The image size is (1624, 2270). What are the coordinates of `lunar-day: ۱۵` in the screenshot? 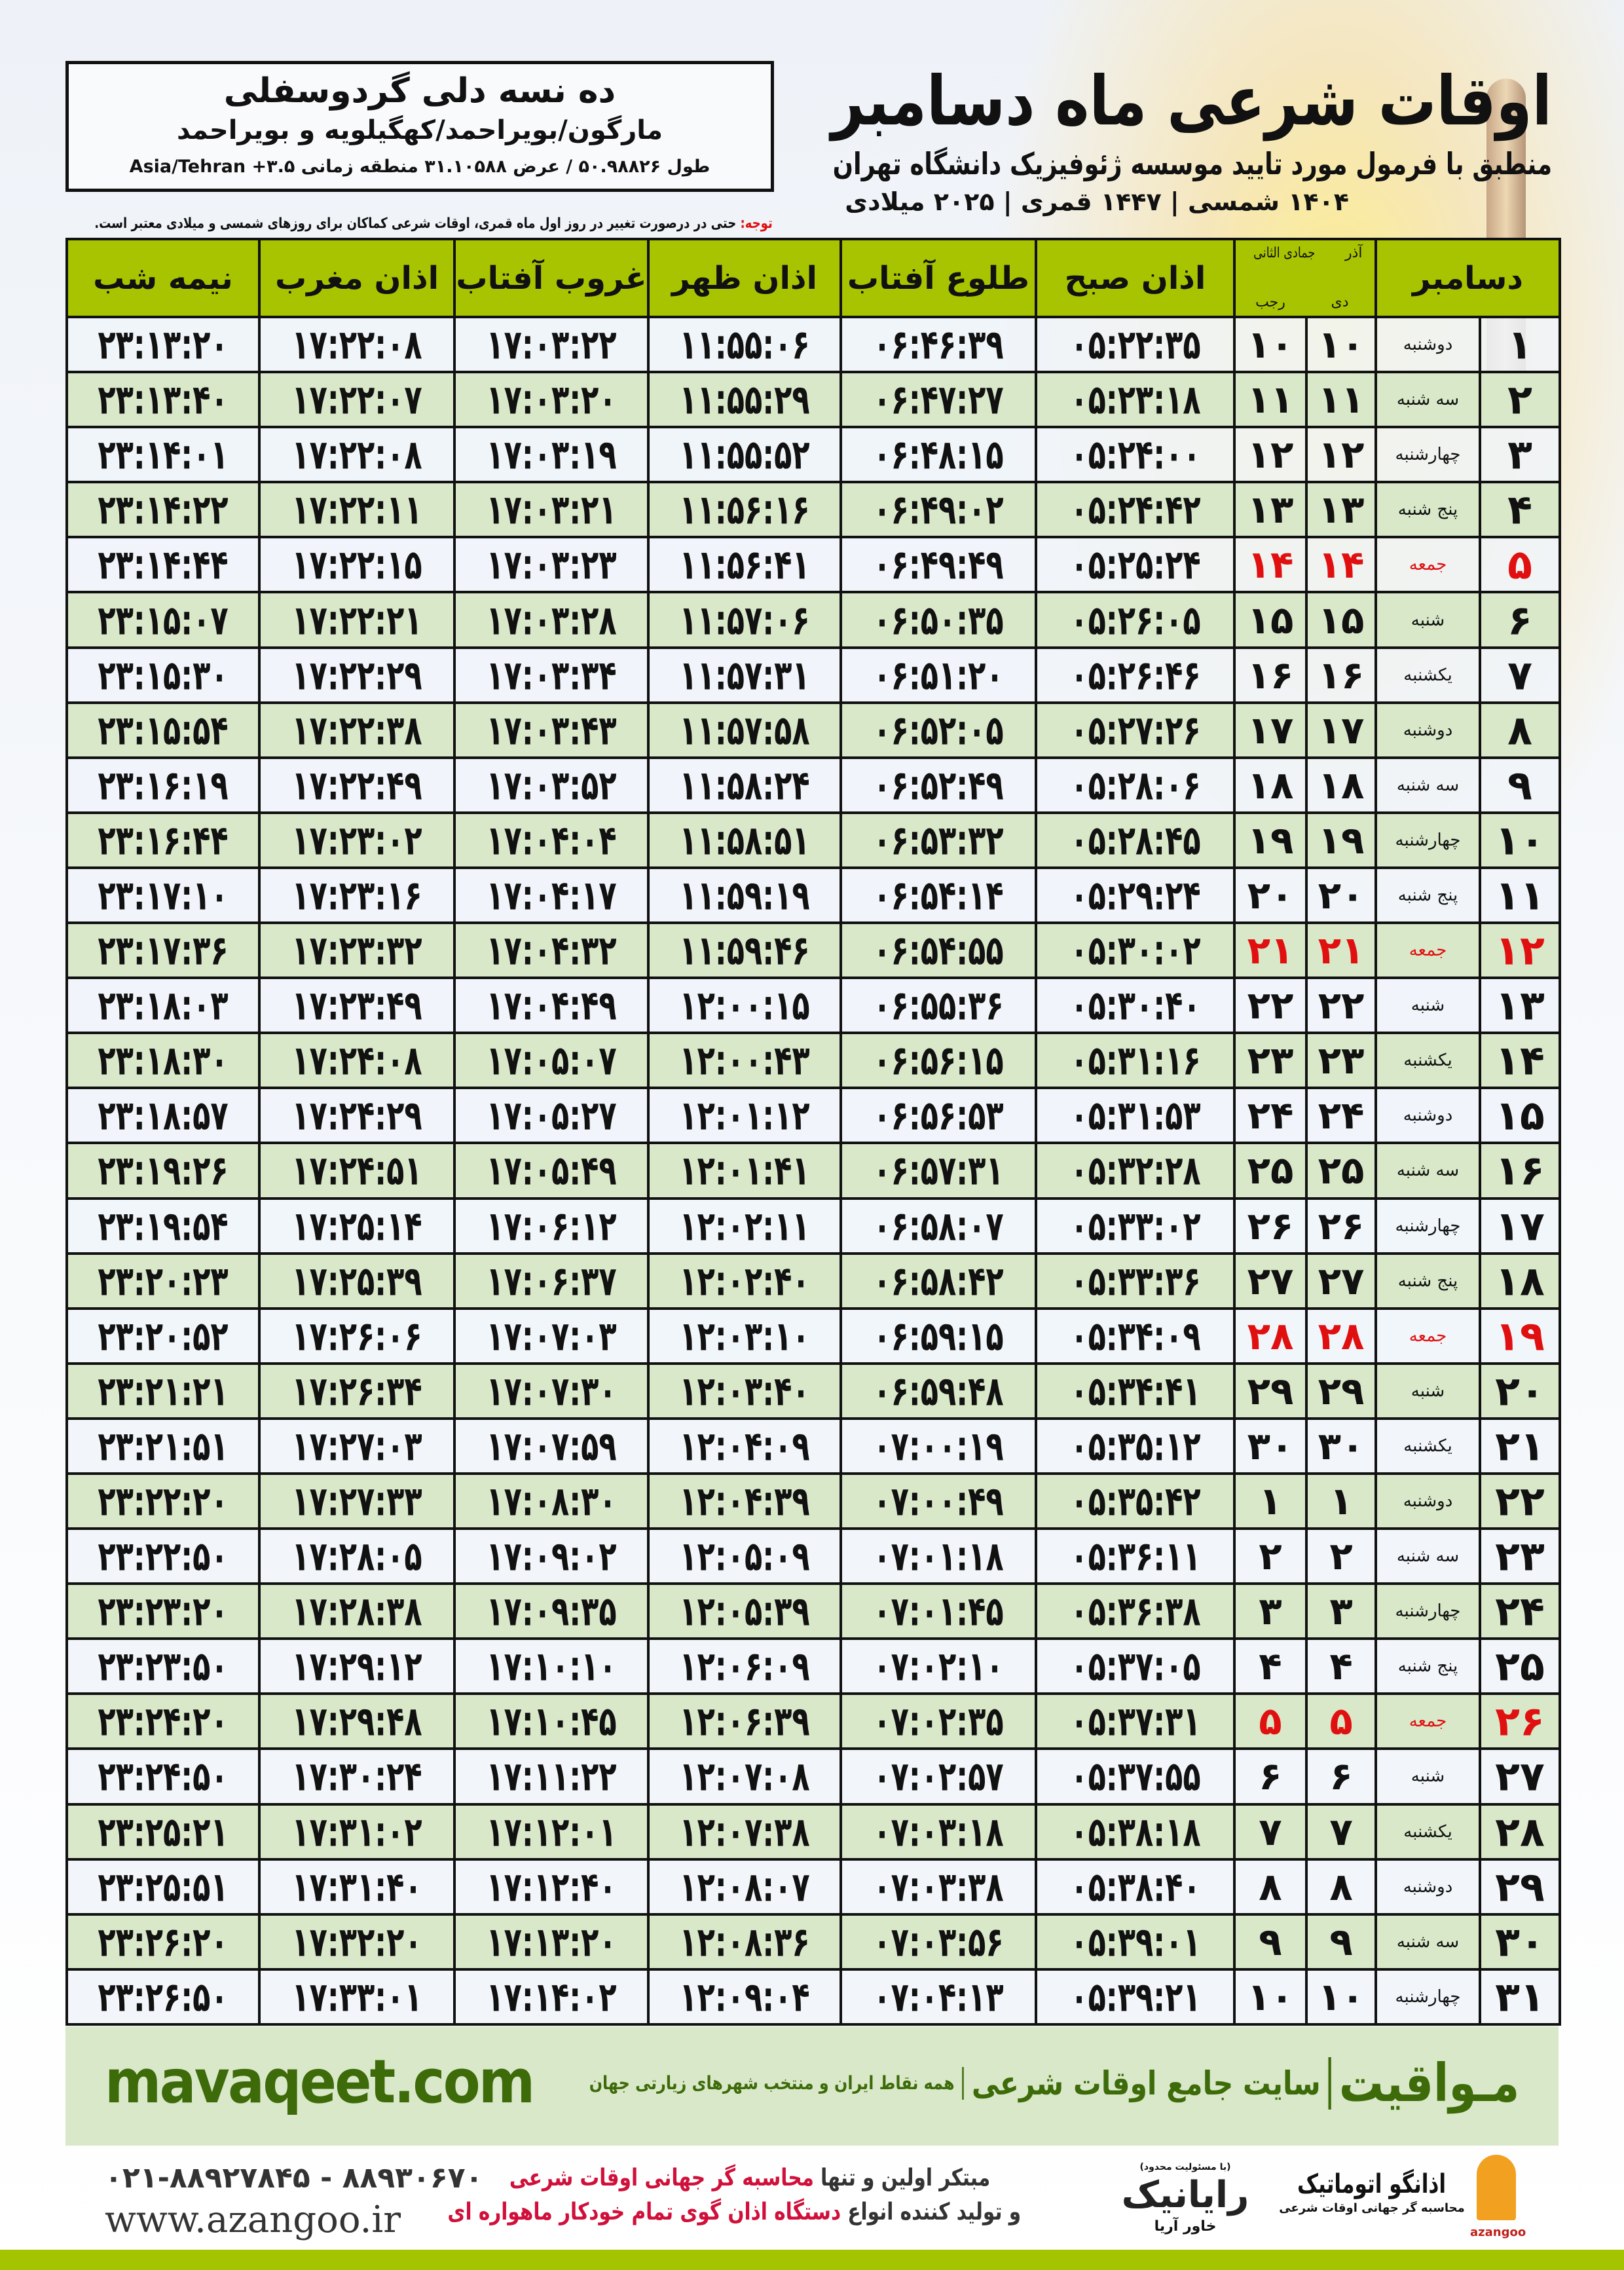 It's located at (1270, 620).